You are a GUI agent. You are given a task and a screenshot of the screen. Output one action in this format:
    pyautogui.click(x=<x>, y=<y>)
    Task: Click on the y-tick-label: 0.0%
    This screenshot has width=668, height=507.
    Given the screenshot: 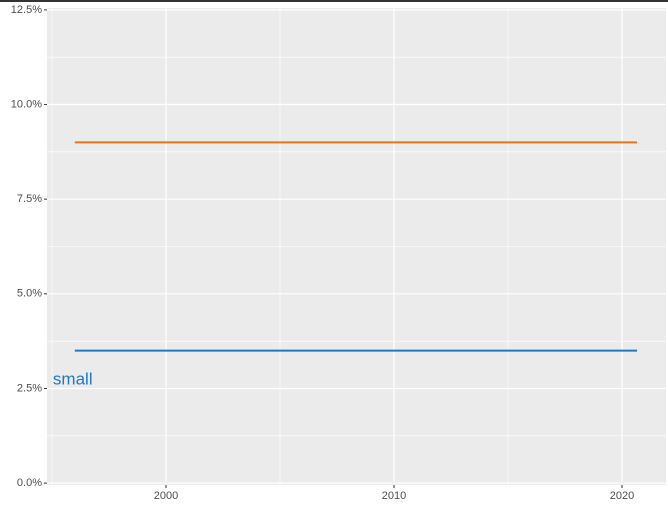 What is the action you would take?
    pyautogui.click(x=29, y=483)
    